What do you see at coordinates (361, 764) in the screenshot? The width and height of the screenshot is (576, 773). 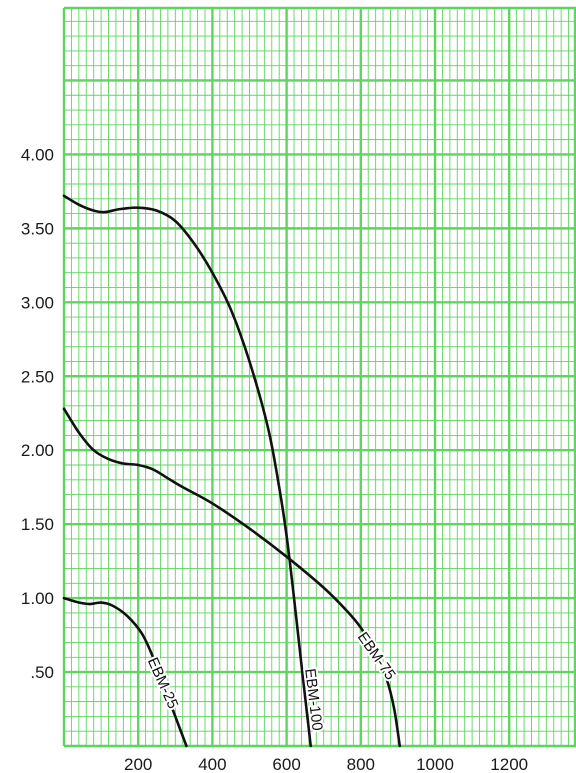 I see `x-tick-label: 800` at bounding box center [361, 764].